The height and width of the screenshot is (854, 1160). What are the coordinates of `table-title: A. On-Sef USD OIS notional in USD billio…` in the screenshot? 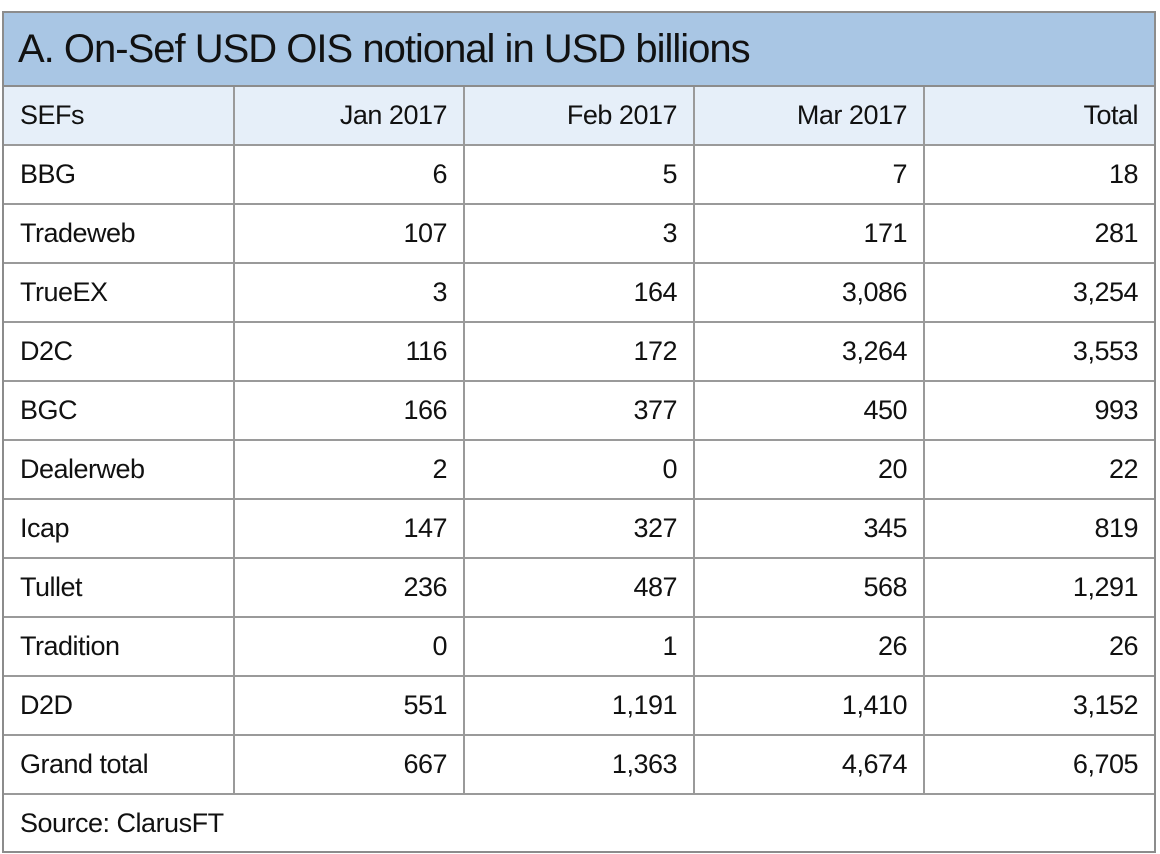 It's located at (579, 50).